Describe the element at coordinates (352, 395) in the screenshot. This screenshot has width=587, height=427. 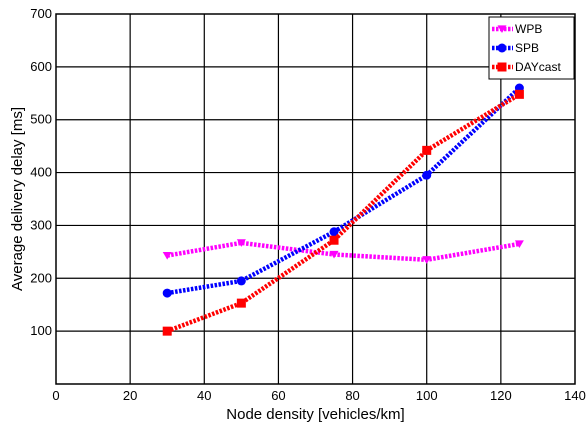
I see `x-tick-label: 80` at that location.